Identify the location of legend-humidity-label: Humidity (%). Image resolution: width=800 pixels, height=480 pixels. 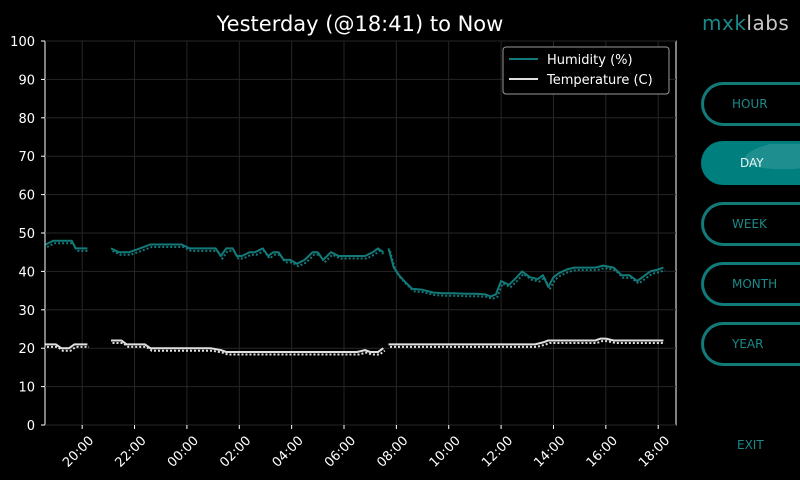
(590, 60).